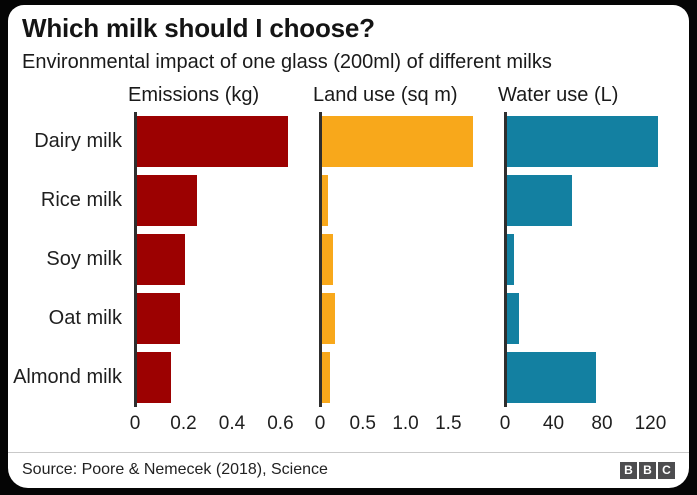  I want to click on bbc-logo-block: C, so click(666, 470).